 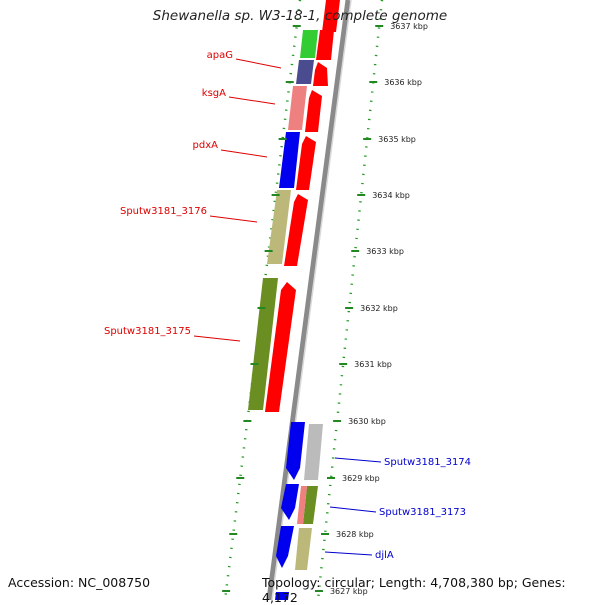 I want to click on cog-block-khaki, so click(x=279, y=227).